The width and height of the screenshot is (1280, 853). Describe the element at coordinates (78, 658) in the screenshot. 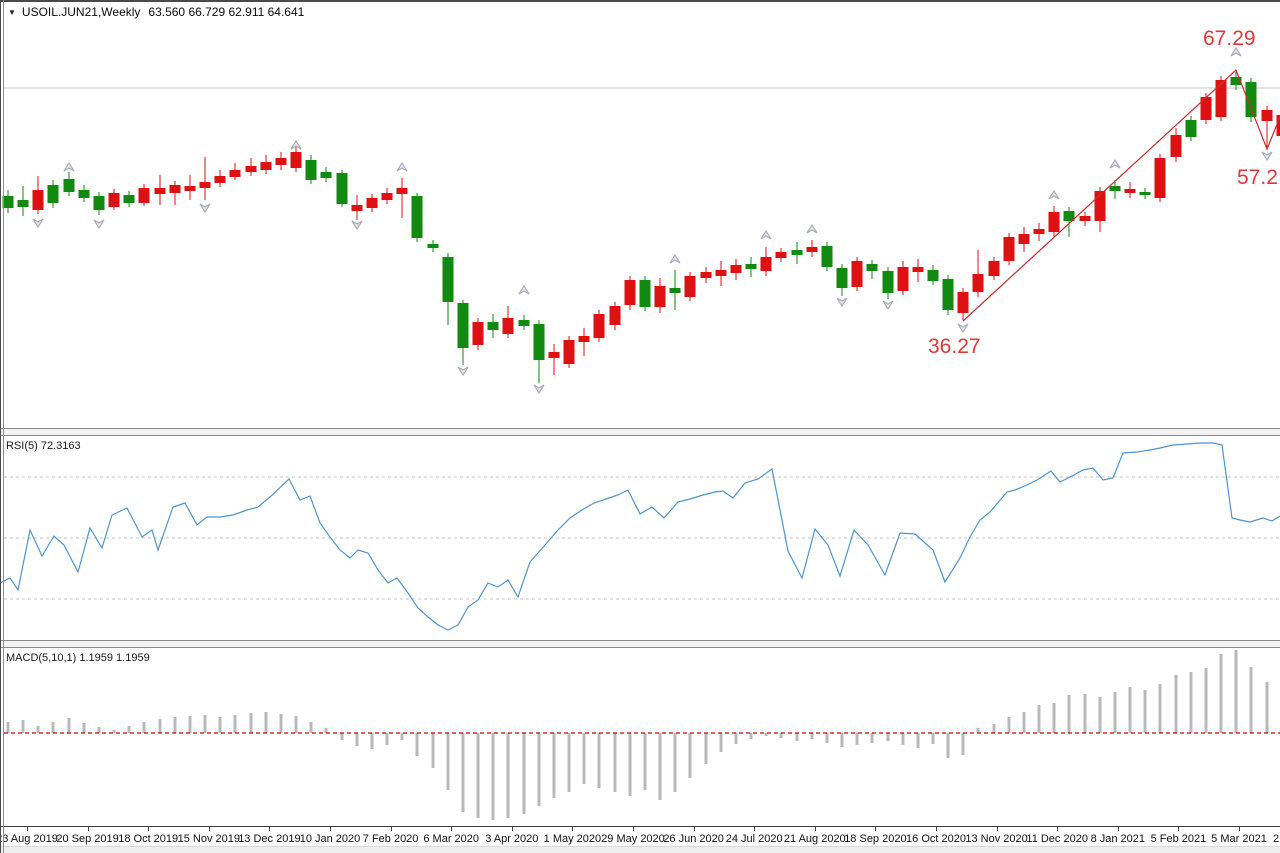

I see `macd-indicator-label: MACD(5,10,1) 1.1959 1.1959` at that location.